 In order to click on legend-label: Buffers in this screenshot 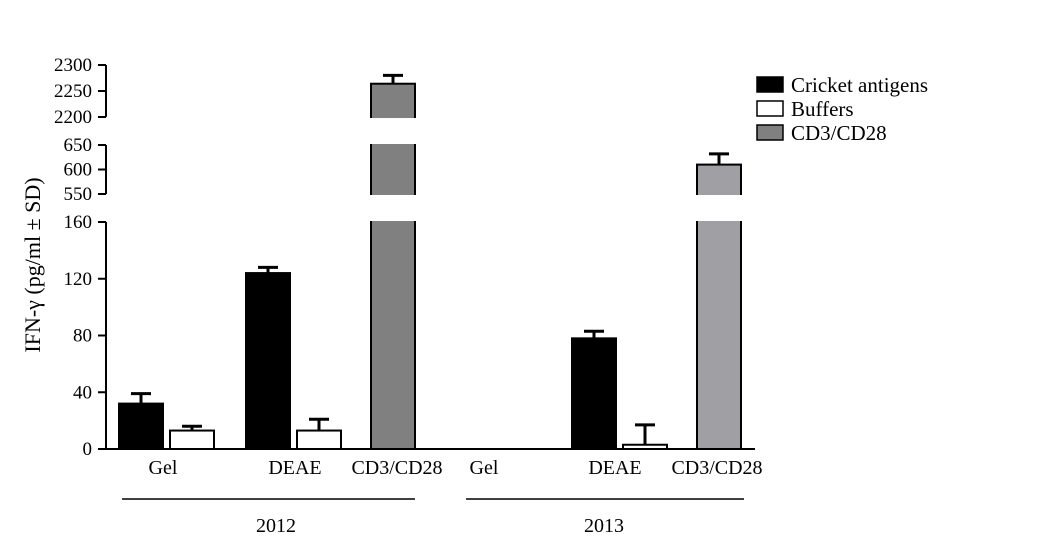, I will do `click(822, 109)`.